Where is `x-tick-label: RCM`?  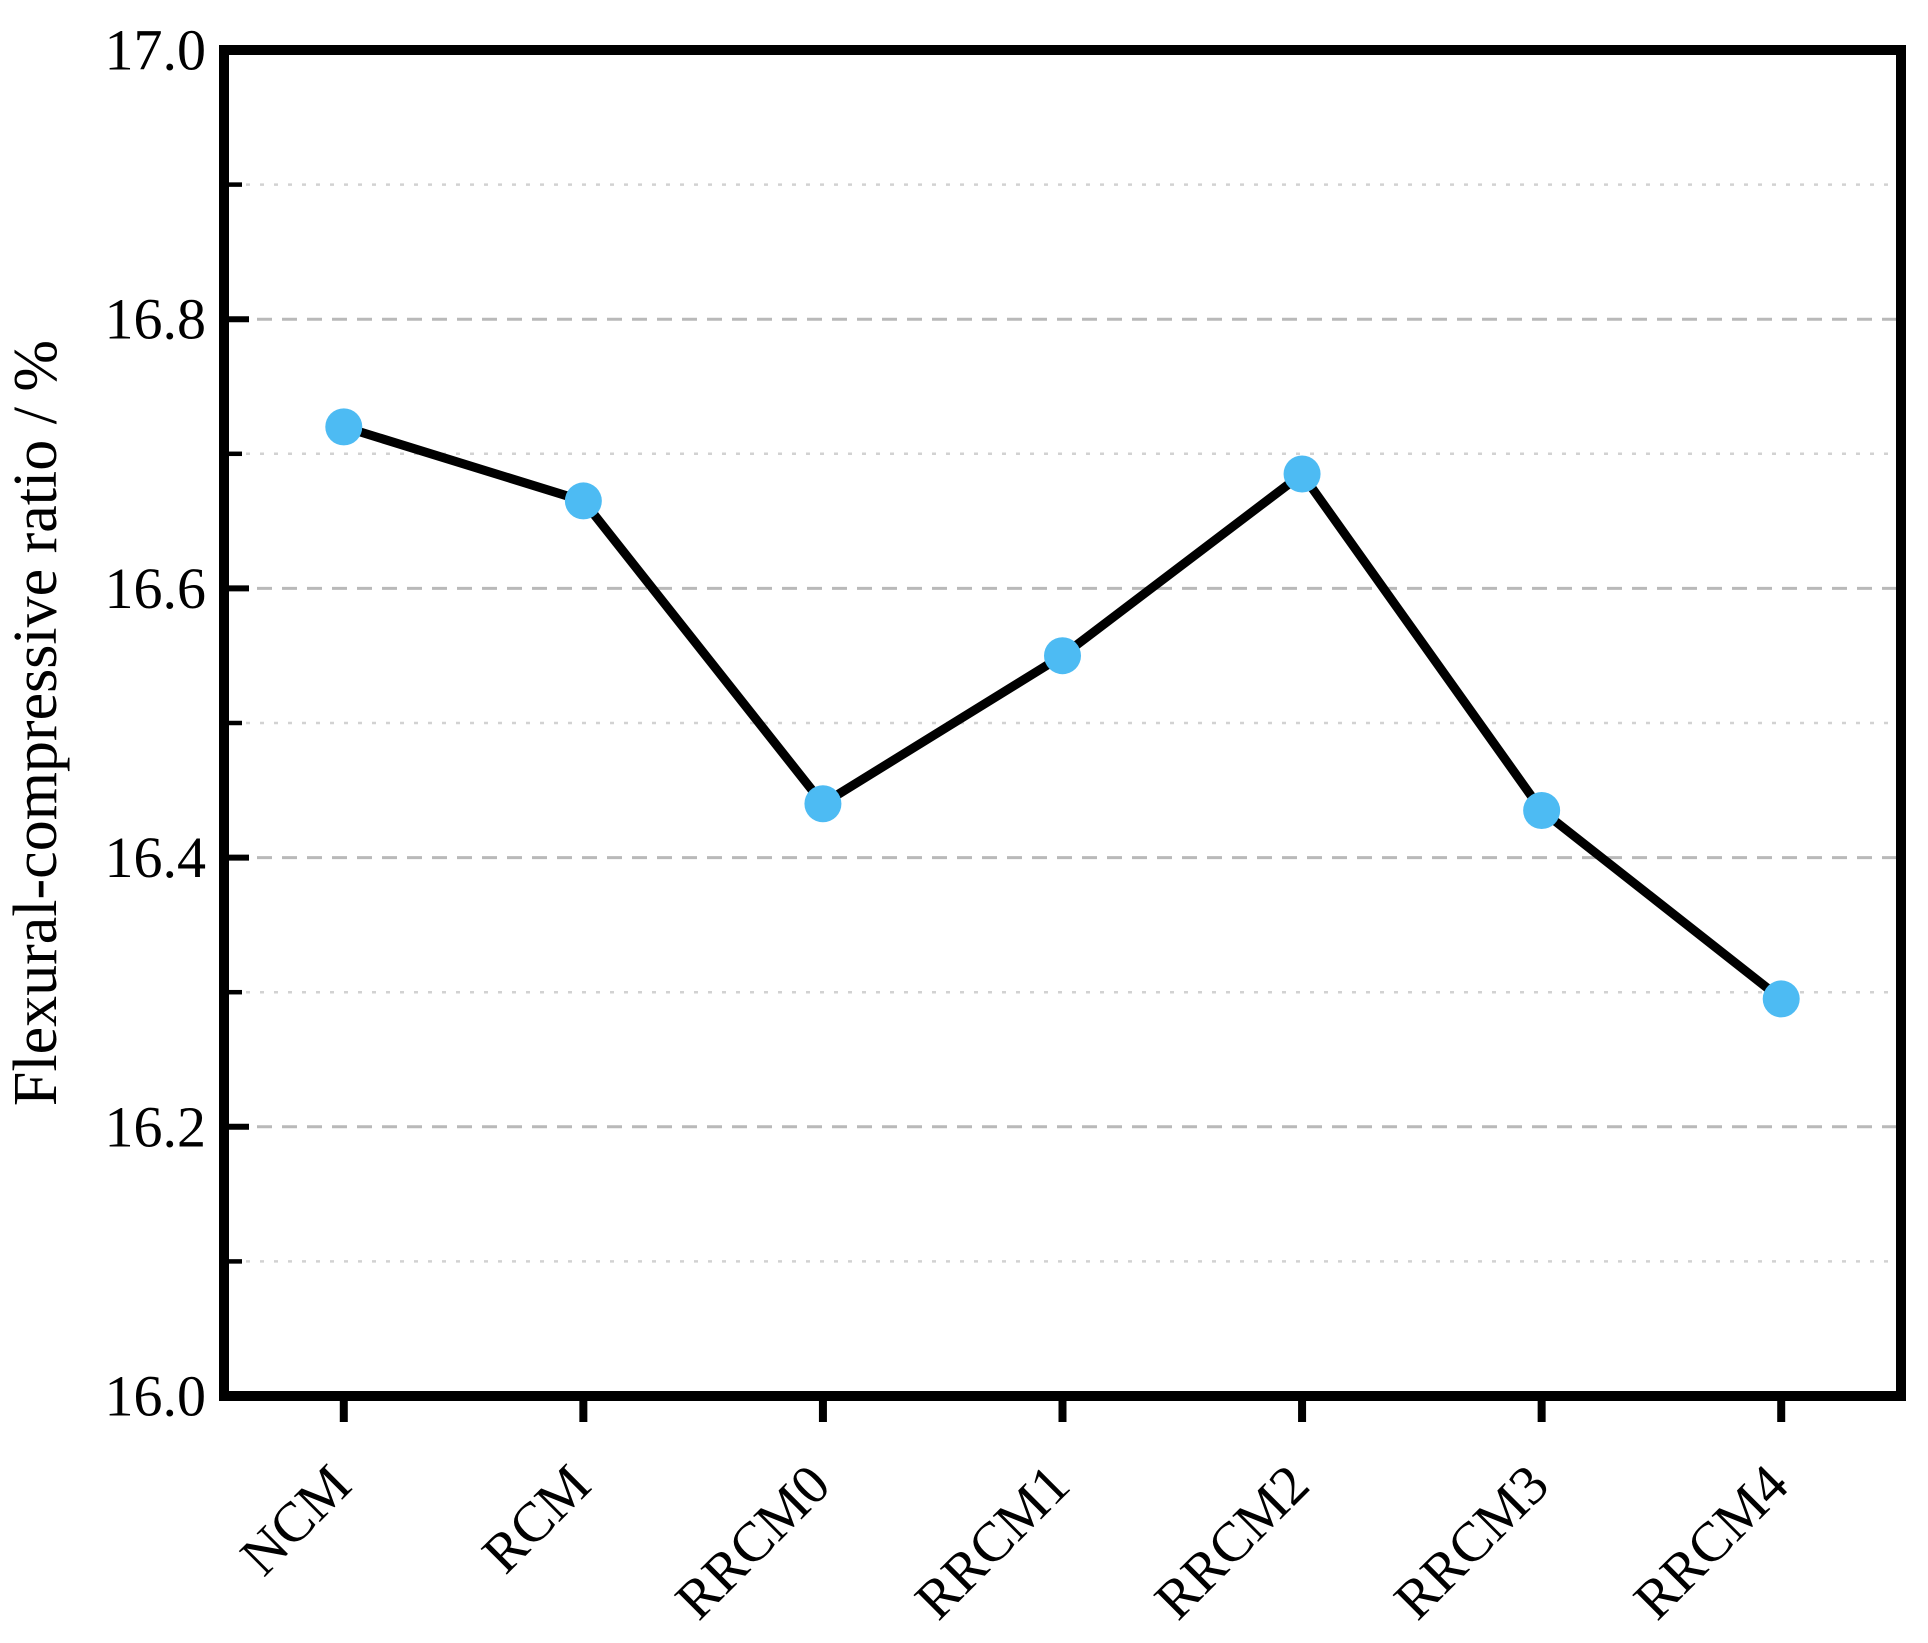
x-tick-label: RCM is located at coordinates (537, 1519).